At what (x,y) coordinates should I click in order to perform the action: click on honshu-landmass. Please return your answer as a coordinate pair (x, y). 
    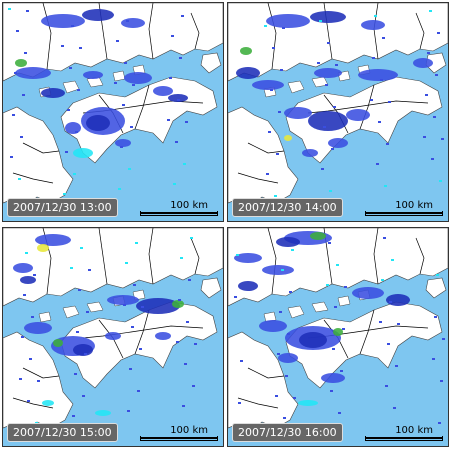
    Looking at the image, I should click on (338, 267).